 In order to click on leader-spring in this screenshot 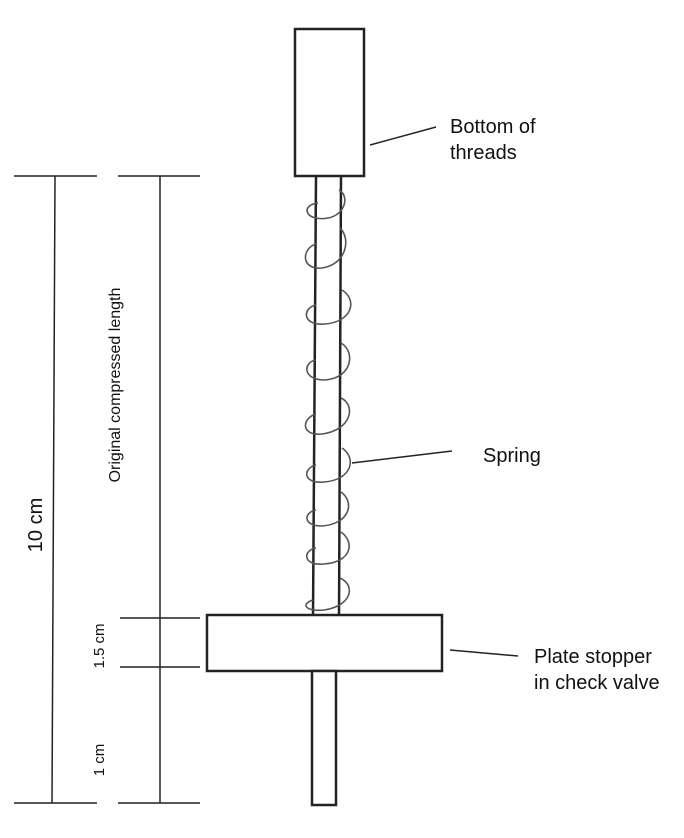, I will do `click(402, 457)`.